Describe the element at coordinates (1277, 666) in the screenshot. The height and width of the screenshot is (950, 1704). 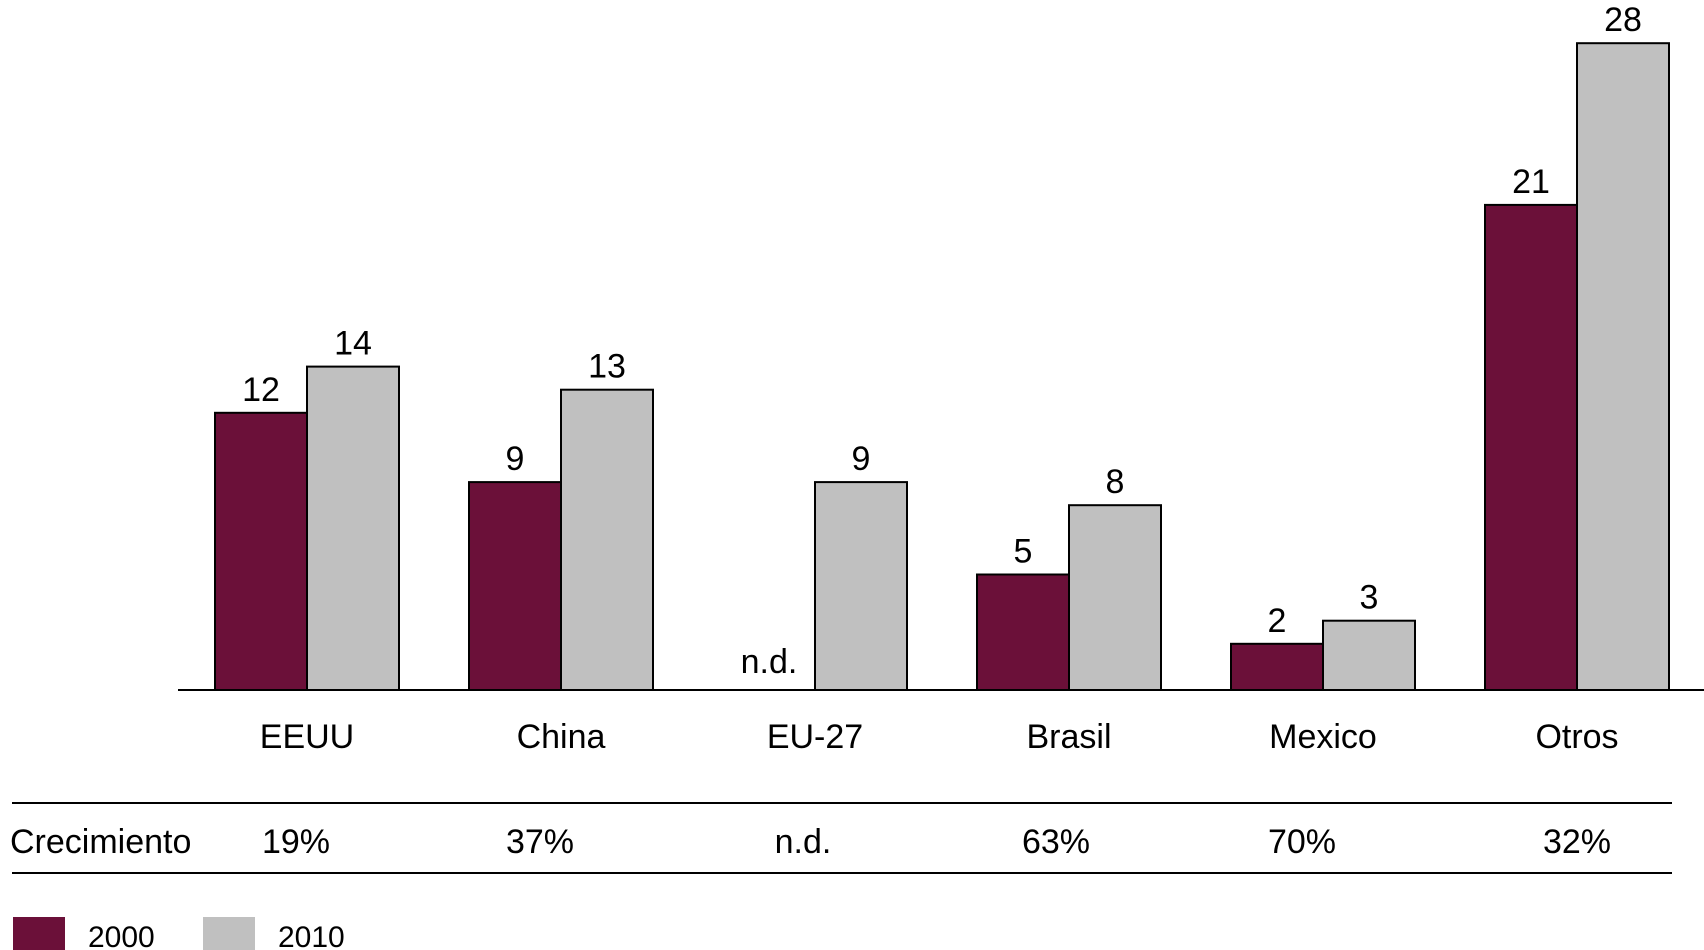
I see `bar-2000-mexico` at that location.